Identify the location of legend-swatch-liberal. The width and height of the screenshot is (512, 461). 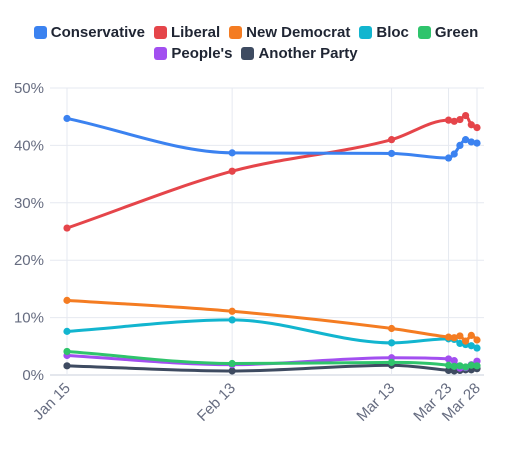
(160, 32).